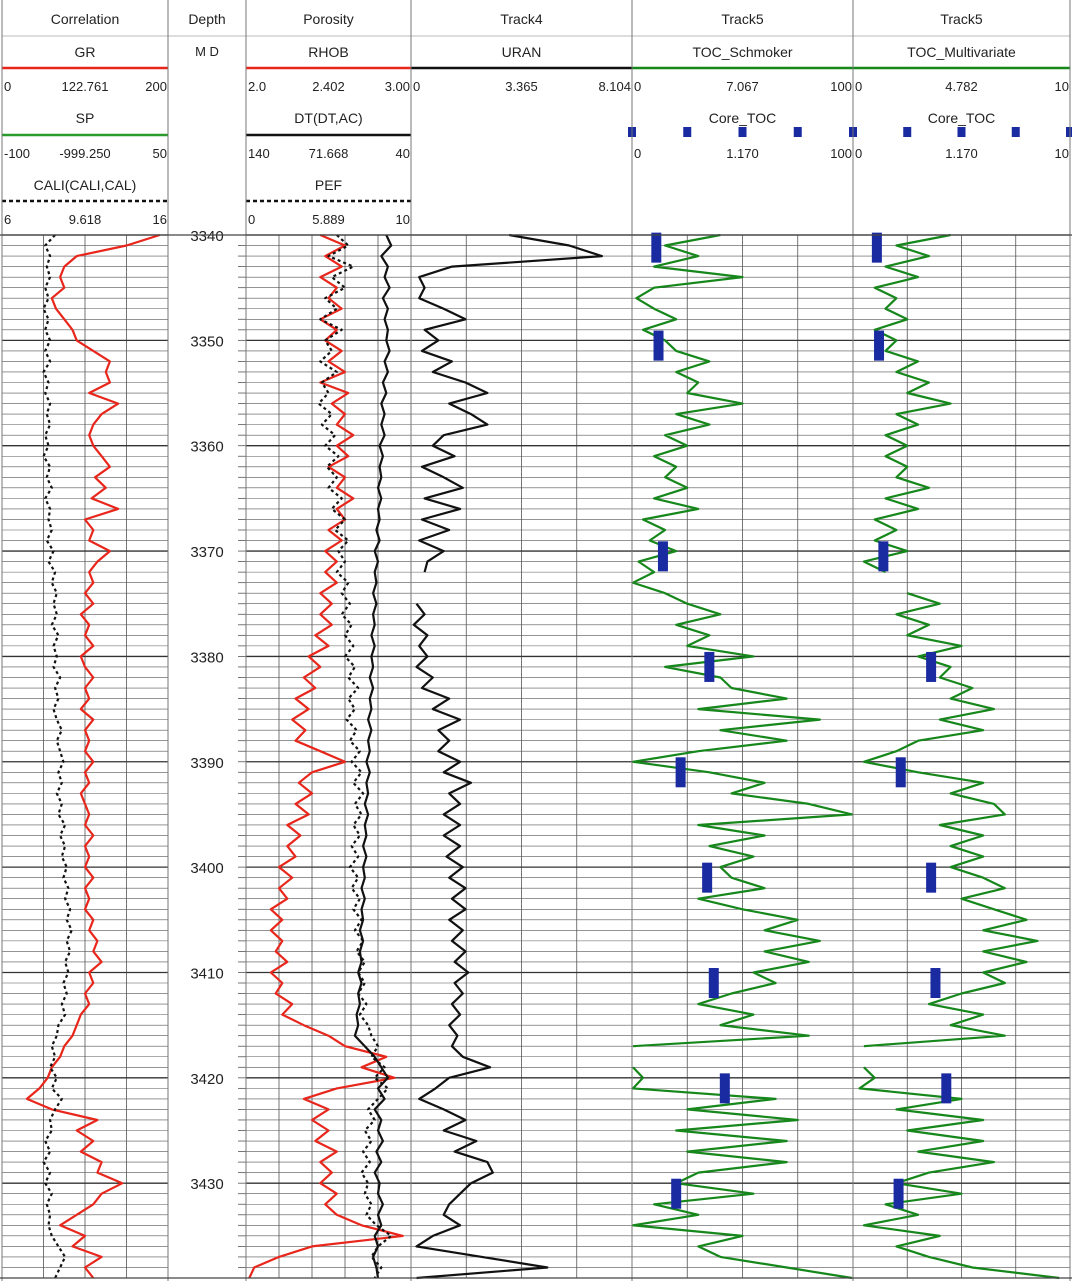  I want to click on curve-value-TOC_Multivariate: 4.782, so click(961, 86).